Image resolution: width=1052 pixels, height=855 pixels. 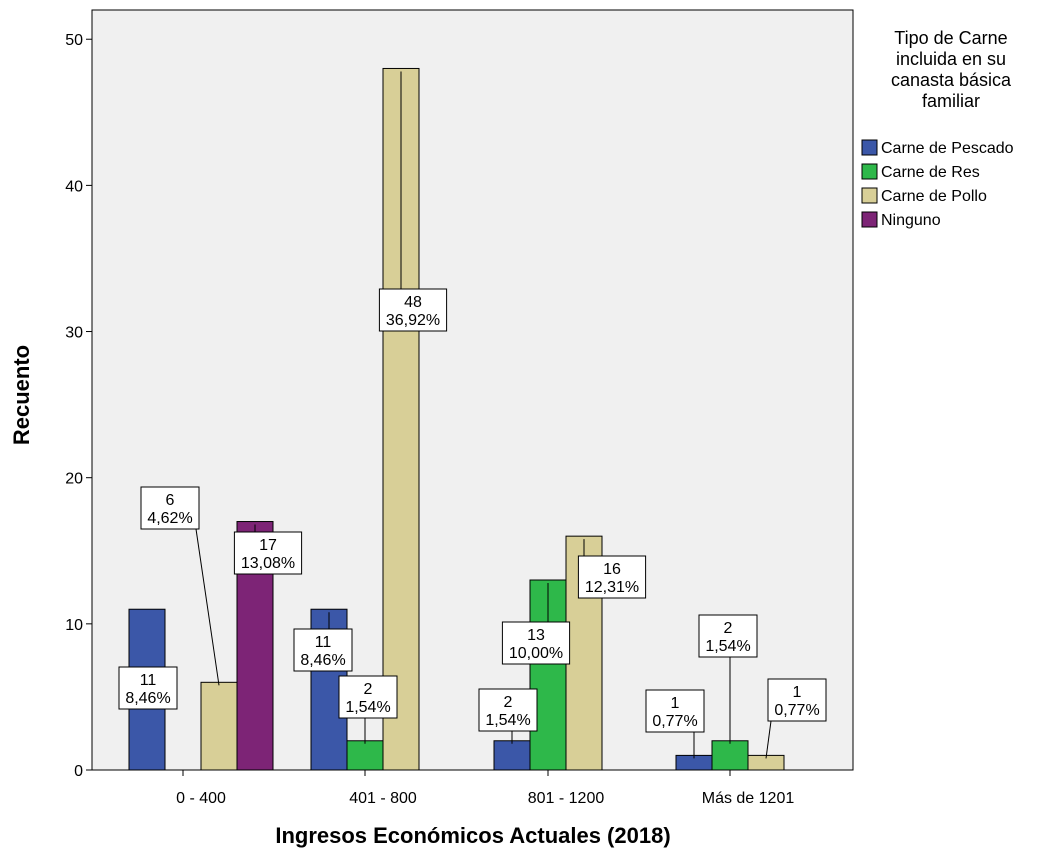 What do you see at coordinates (951, 101) in the screenshot?
I see `legend-title-line: familiar` at bounding box center [951, 101].